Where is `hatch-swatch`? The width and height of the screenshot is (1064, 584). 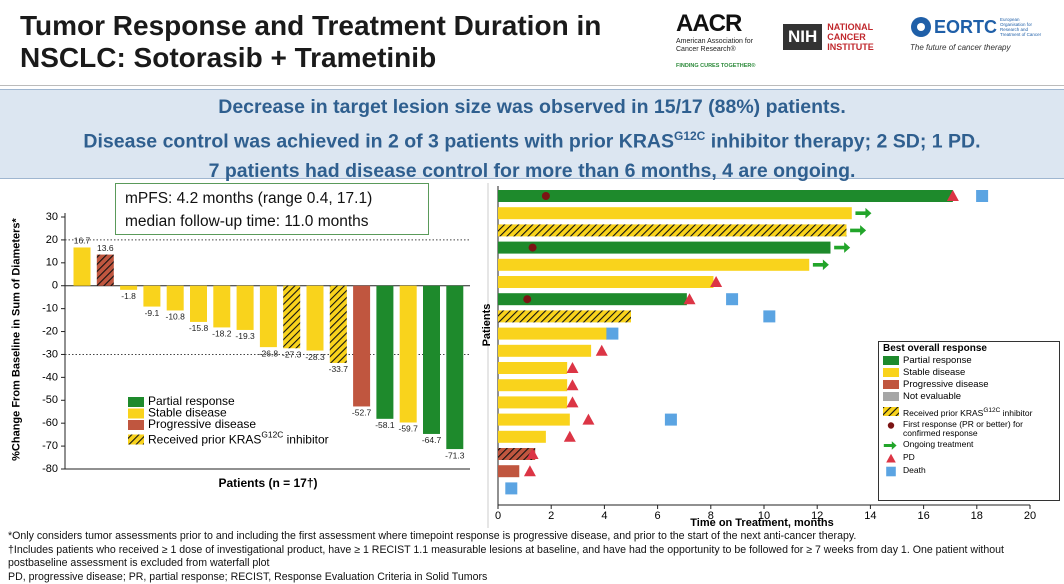
hatch-swatch is located at coordinates (891, 411).